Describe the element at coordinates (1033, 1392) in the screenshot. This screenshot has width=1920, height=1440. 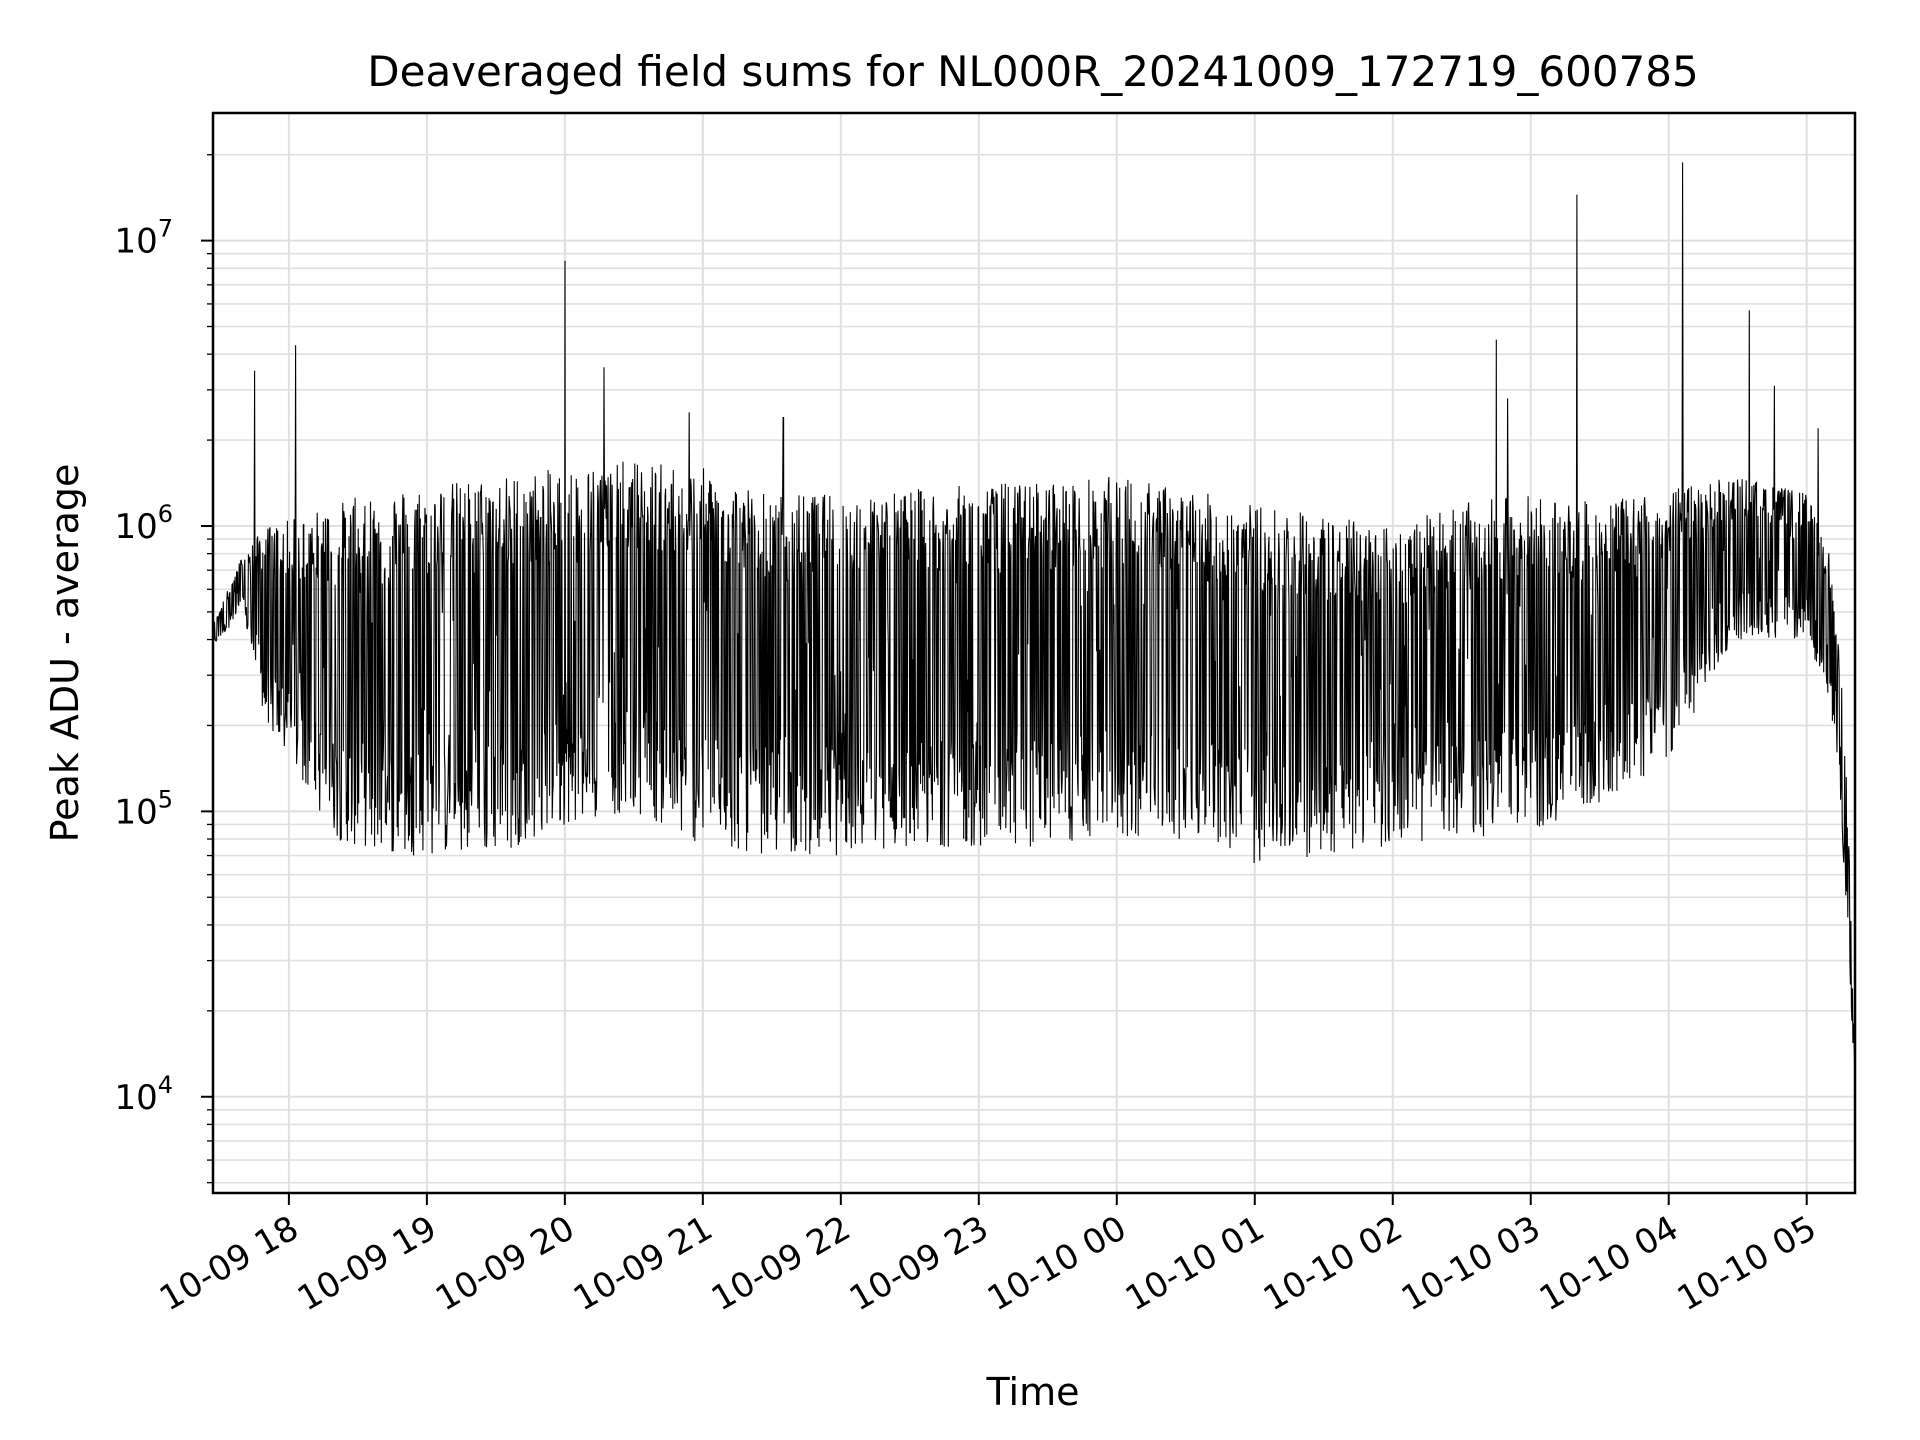
I see `x-axis-label: Time` at that location.